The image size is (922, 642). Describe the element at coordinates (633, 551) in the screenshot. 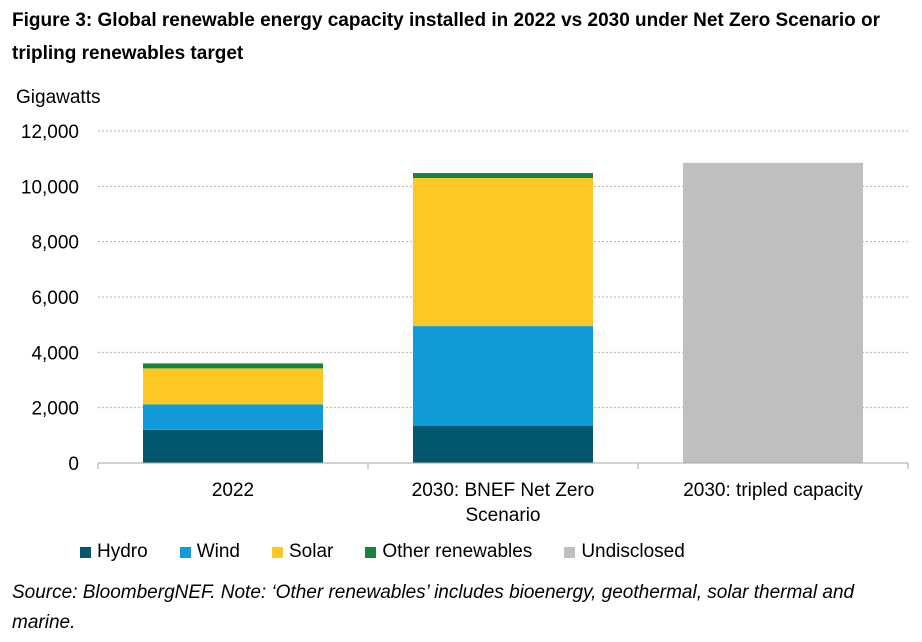

I see `legend-label: Undisclosed` at that location.